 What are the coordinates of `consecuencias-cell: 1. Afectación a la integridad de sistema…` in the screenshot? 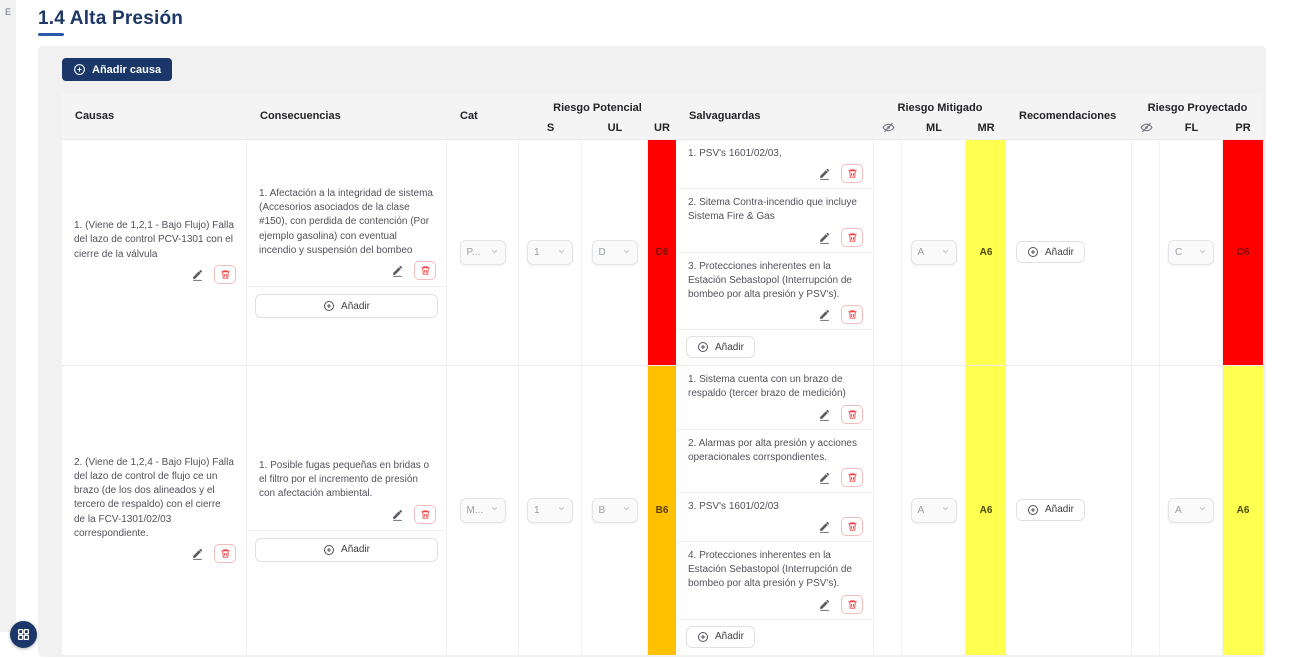 It's located at (347, 253).